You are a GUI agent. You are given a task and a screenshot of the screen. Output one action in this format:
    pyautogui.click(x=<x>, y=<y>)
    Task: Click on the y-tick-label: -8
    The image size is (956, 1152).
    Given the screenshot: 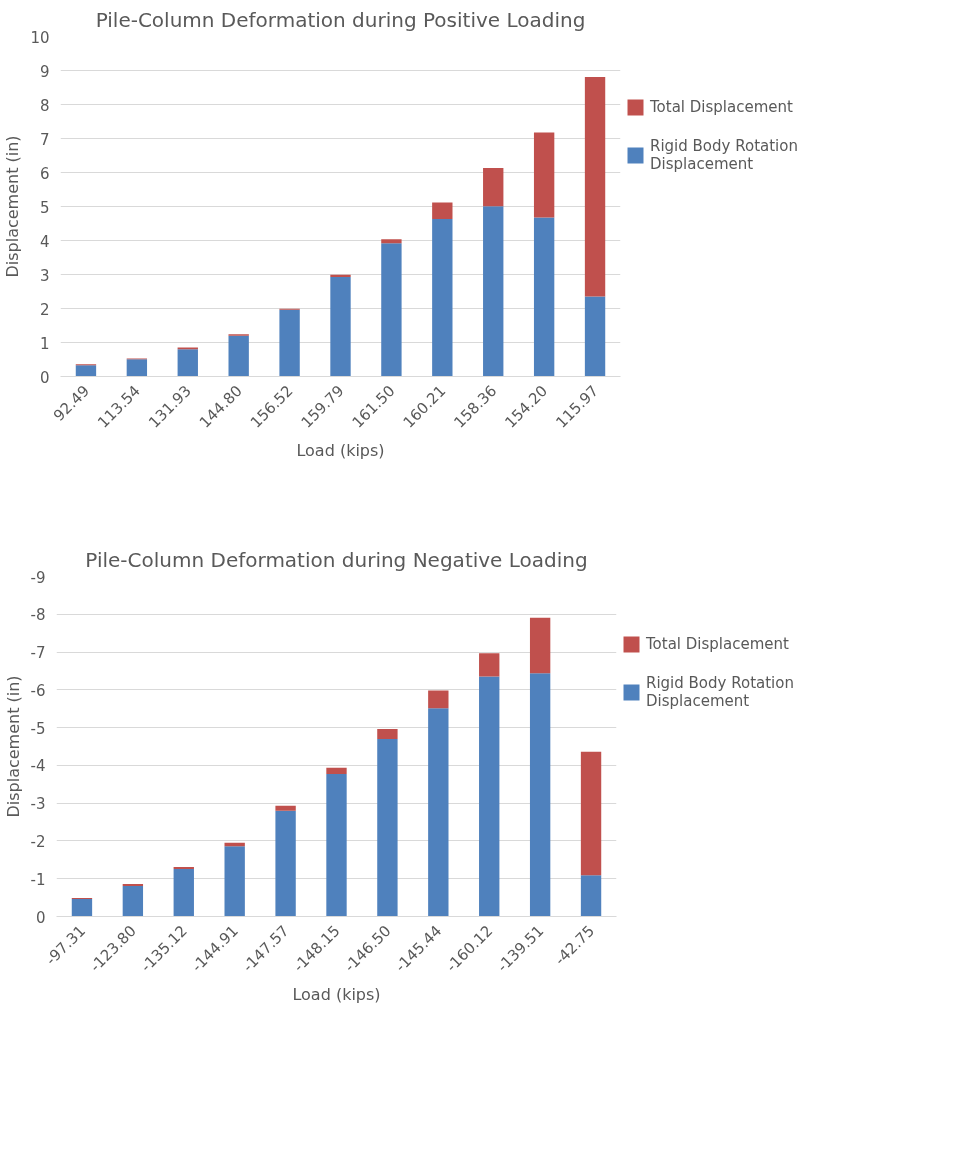 What is the action you would take?
    pyautogui.click(x=38, y=615)
    